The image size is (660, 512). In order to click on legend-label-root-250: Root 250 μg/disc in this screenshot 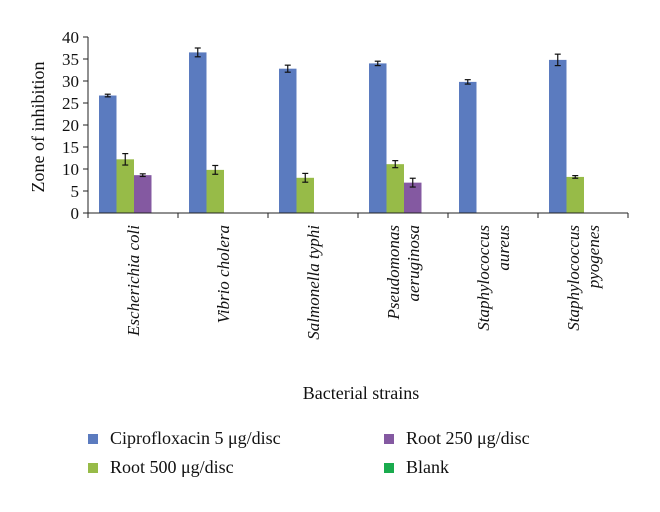, I will do `click(468, 438)`.